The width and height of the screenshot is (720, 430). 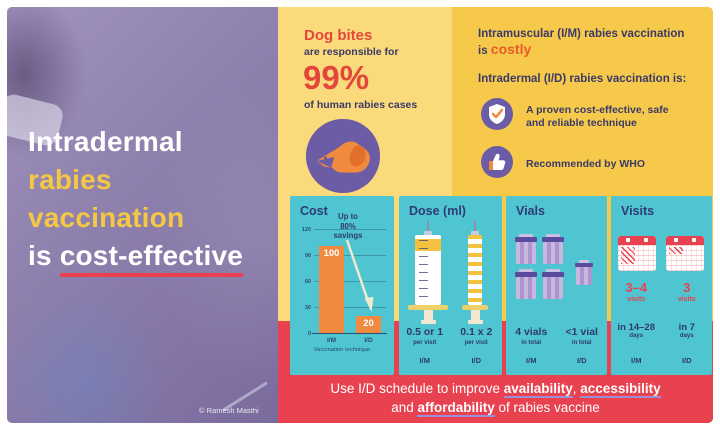 What do you see at coordinates (361, 105) in the screenshot?
I see `dog-bites-caption: of human rabies cases` at bounding box center [361, 105].